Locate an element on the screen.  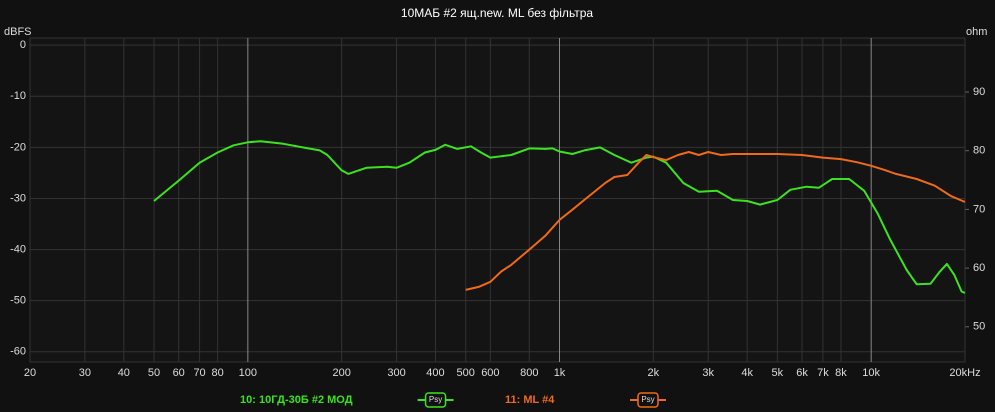
x-tick-label: 80 is located at coordinates (218, 373).